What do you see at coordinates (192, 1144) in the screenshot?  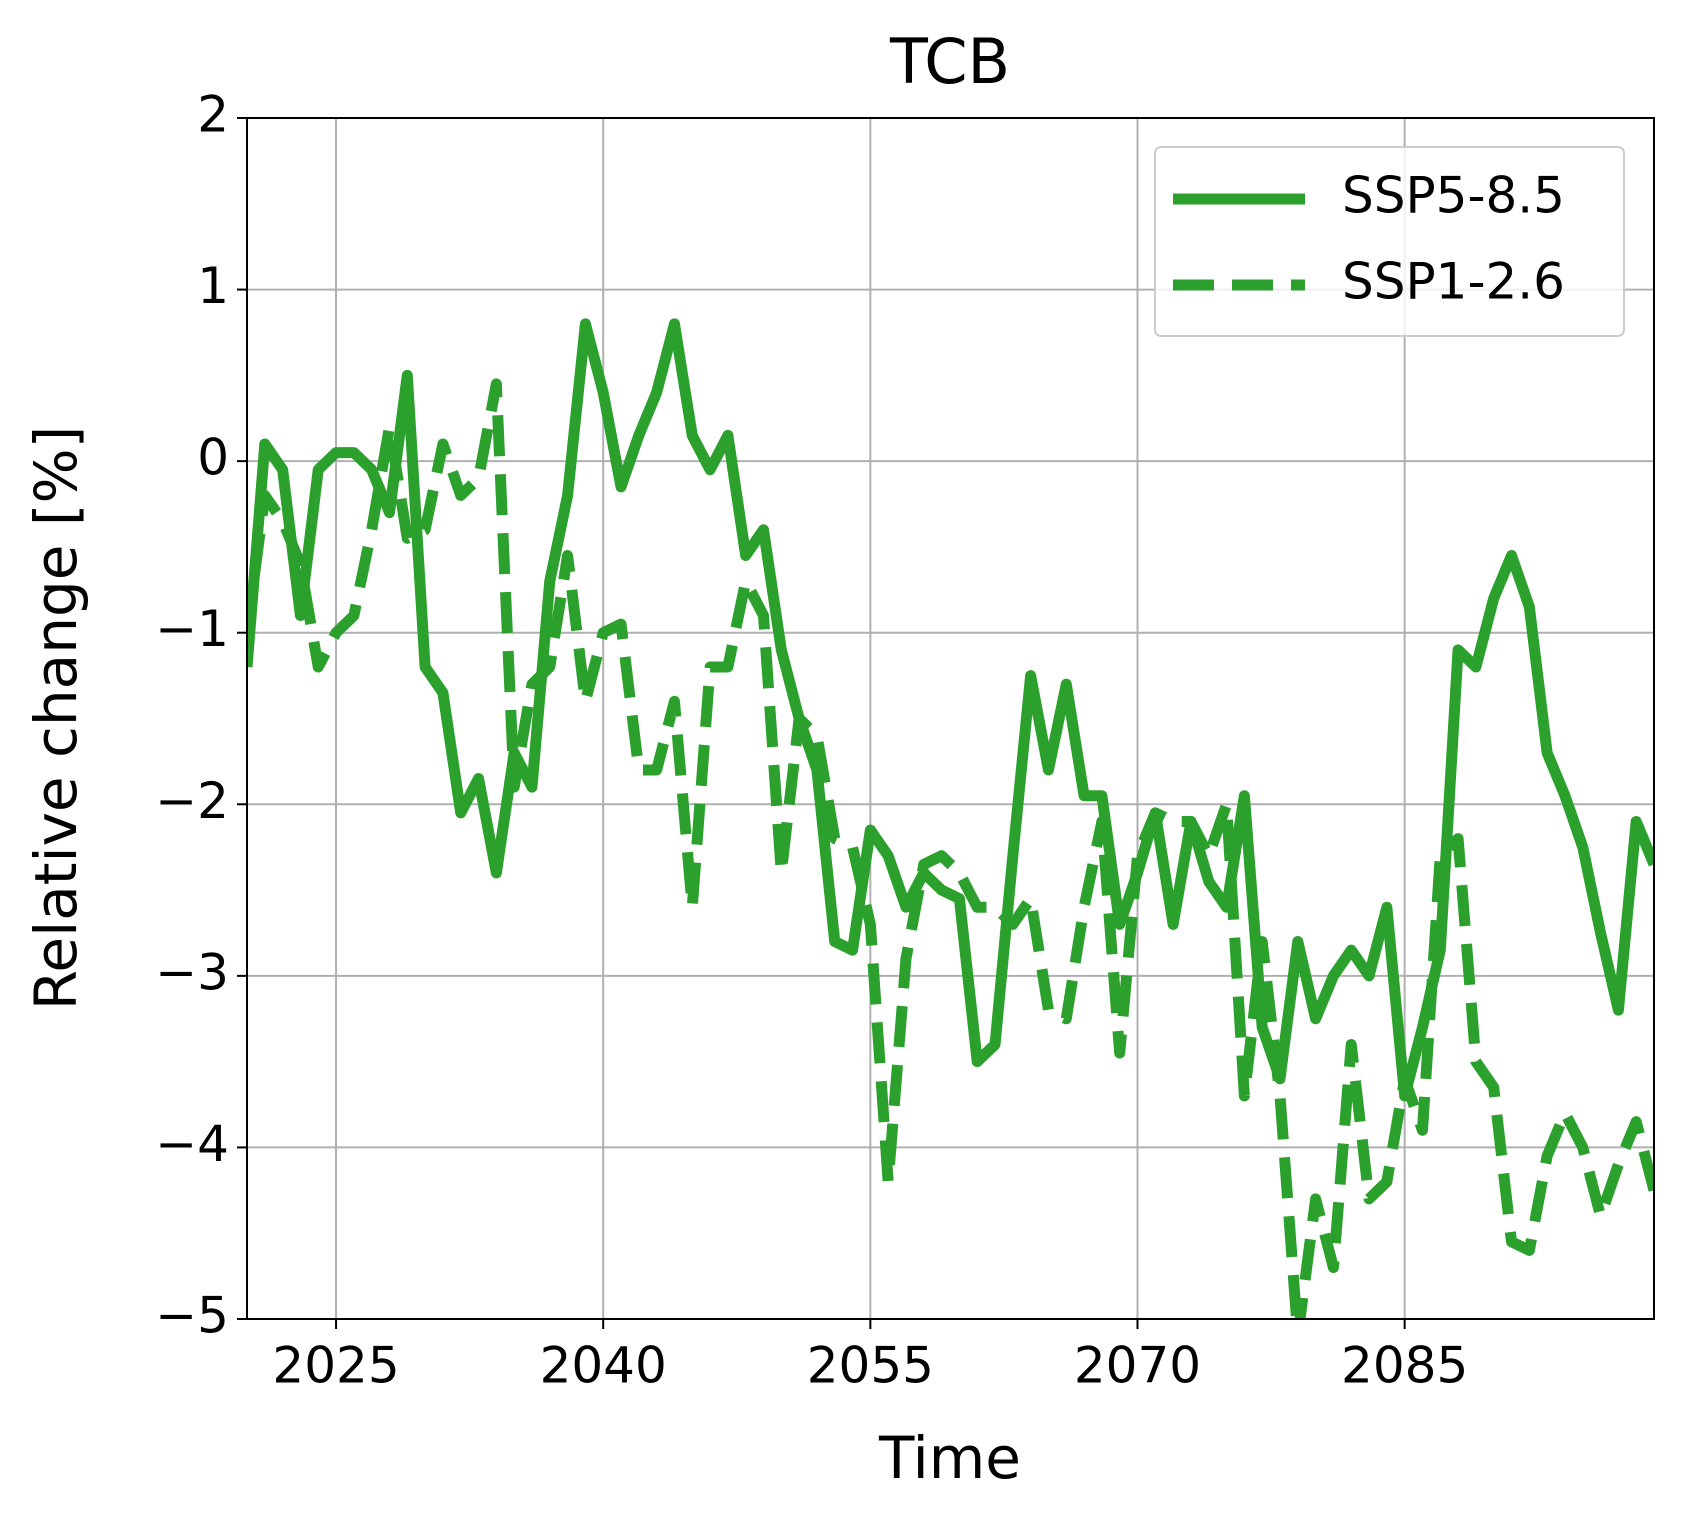 I see `y-tick-label: −4` at bounding box center [192, 1144].